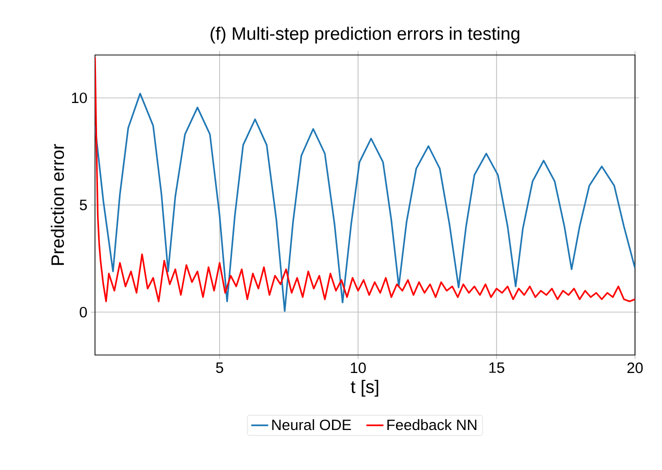 Image resolution: width=662 pixels, height=470 pixels. Describe the element at coordinates (364, 388) in the screenshot. I see `x-axis-title: t [s]` at that location.